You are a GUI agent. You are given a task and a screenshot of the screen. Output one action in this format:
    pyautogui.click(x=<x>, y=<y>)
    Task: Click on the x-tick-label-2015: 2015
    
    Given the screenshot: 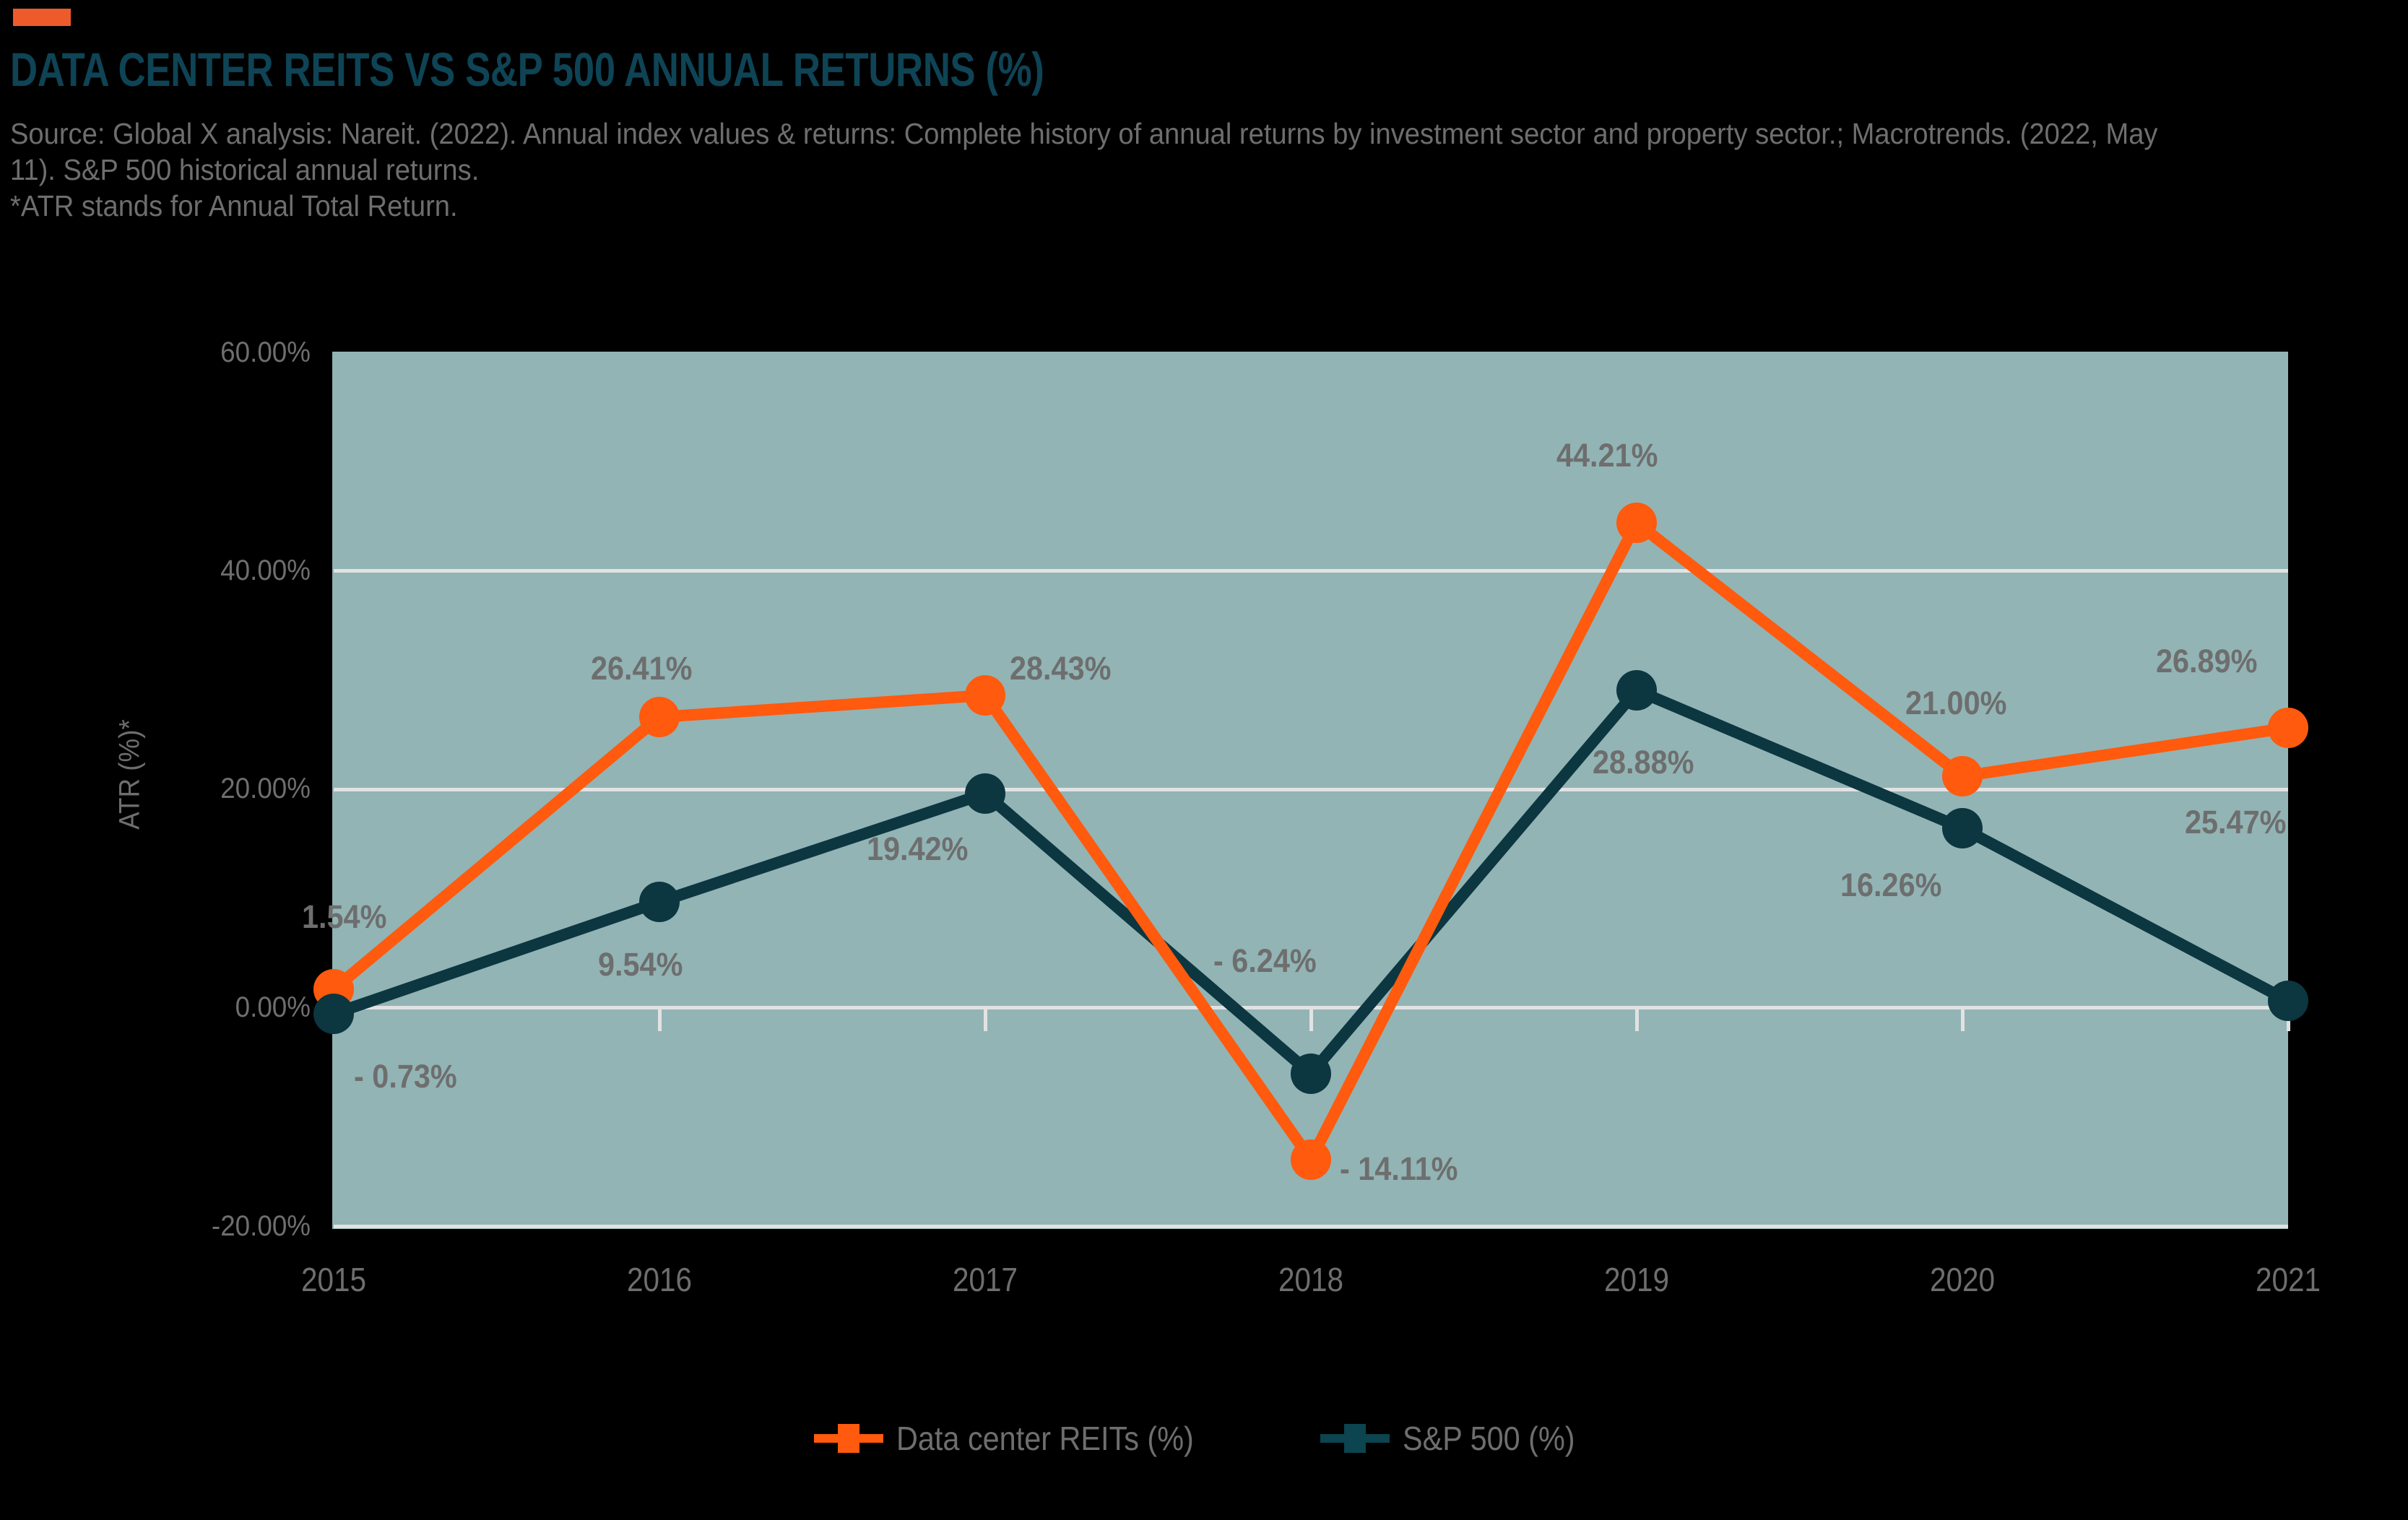 What is the action you would take?
    pyautogui.click(x=333, y=1279)
    